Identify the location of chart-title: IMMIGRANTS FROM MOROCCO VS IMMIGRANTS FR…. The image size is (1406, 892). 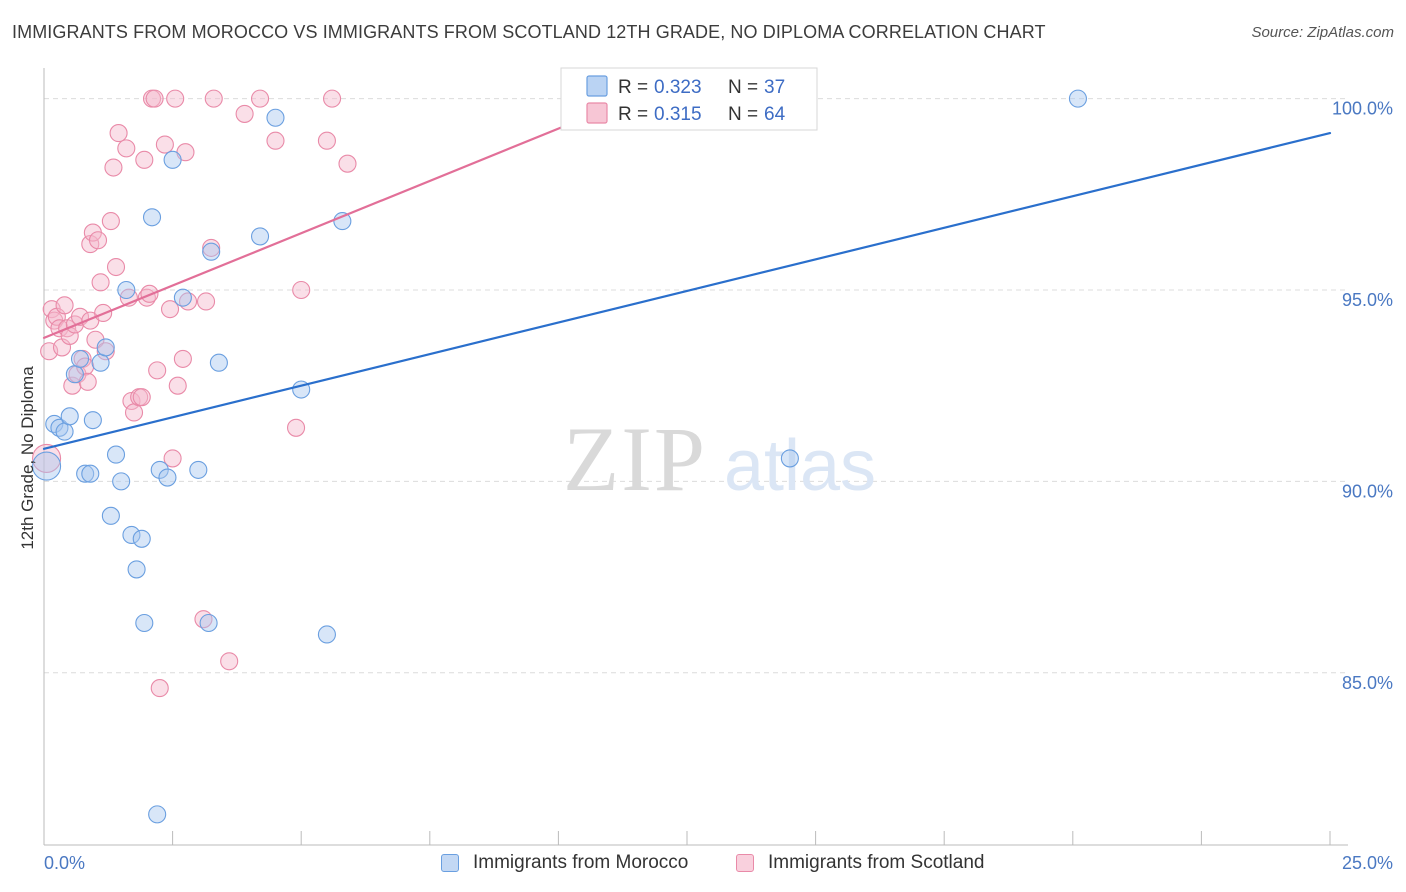
(529, 32).